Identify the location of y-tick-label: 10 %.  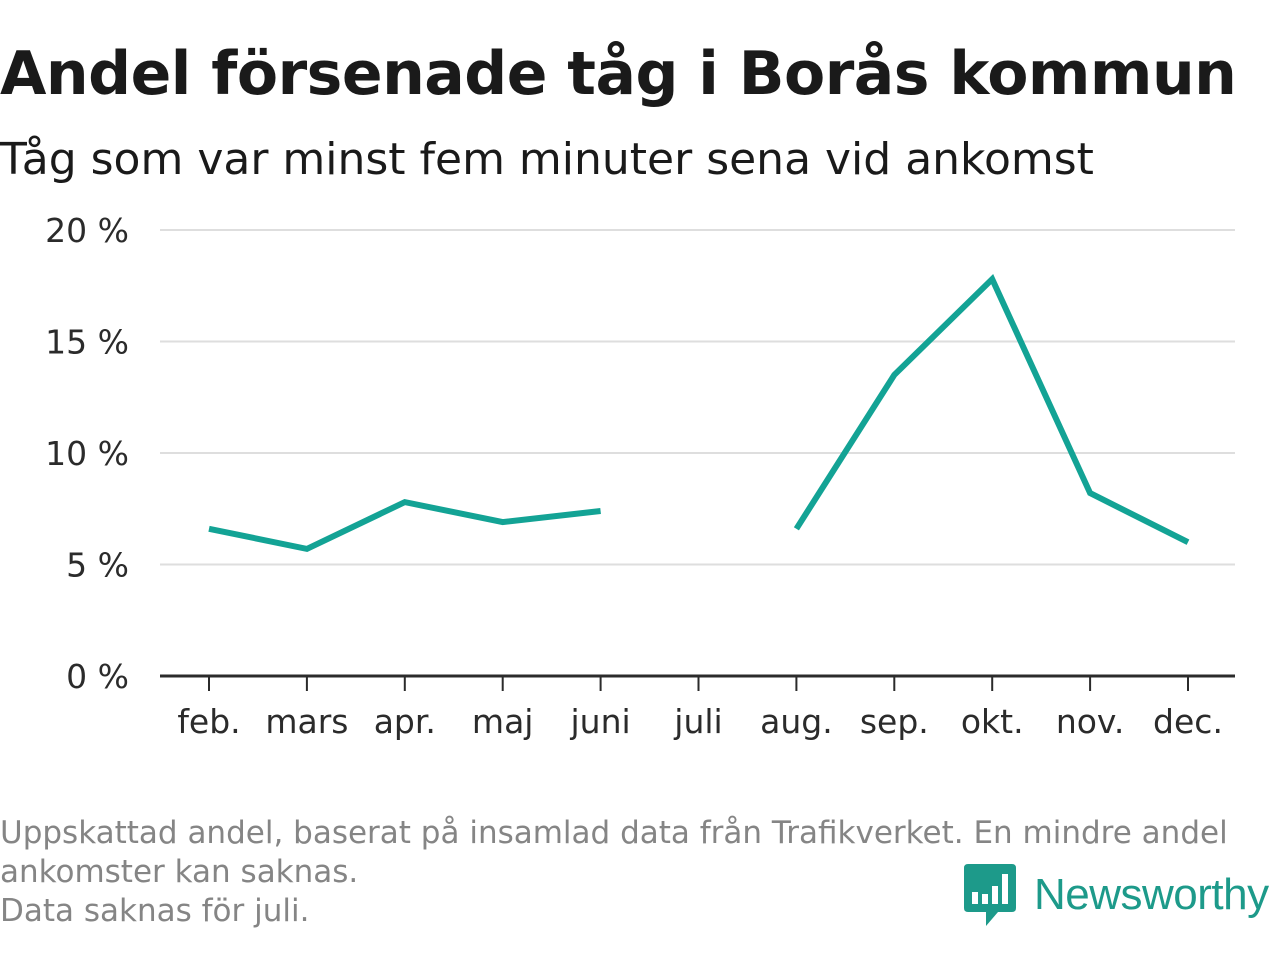
(87, 453).